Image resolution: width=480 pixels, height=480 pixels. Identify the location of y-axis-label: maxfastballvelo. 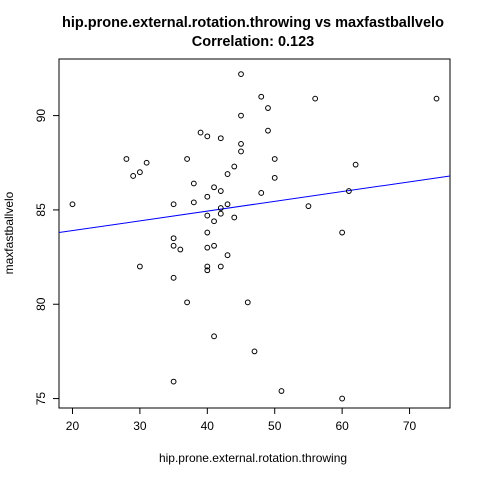
(9, 232).